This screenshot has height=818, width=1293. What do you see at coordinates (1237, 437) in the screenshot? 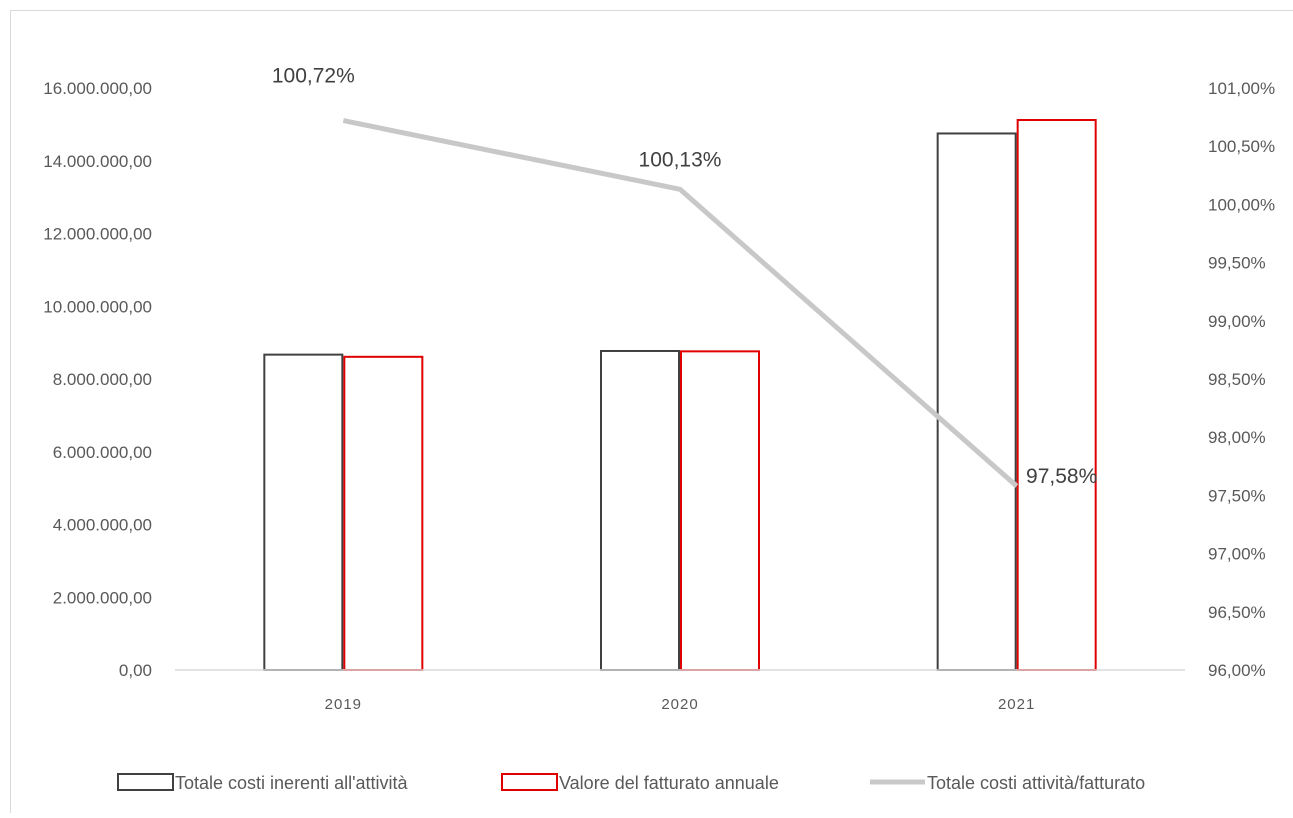
I see `y-right-tick-label: 98,00%` at bounding box center [1237, 437].